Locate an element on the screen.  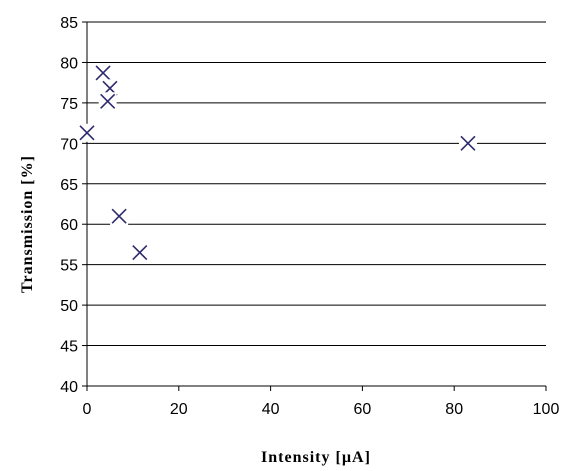
x-tick-label-0: 0 is located at coordinates (87, 409).